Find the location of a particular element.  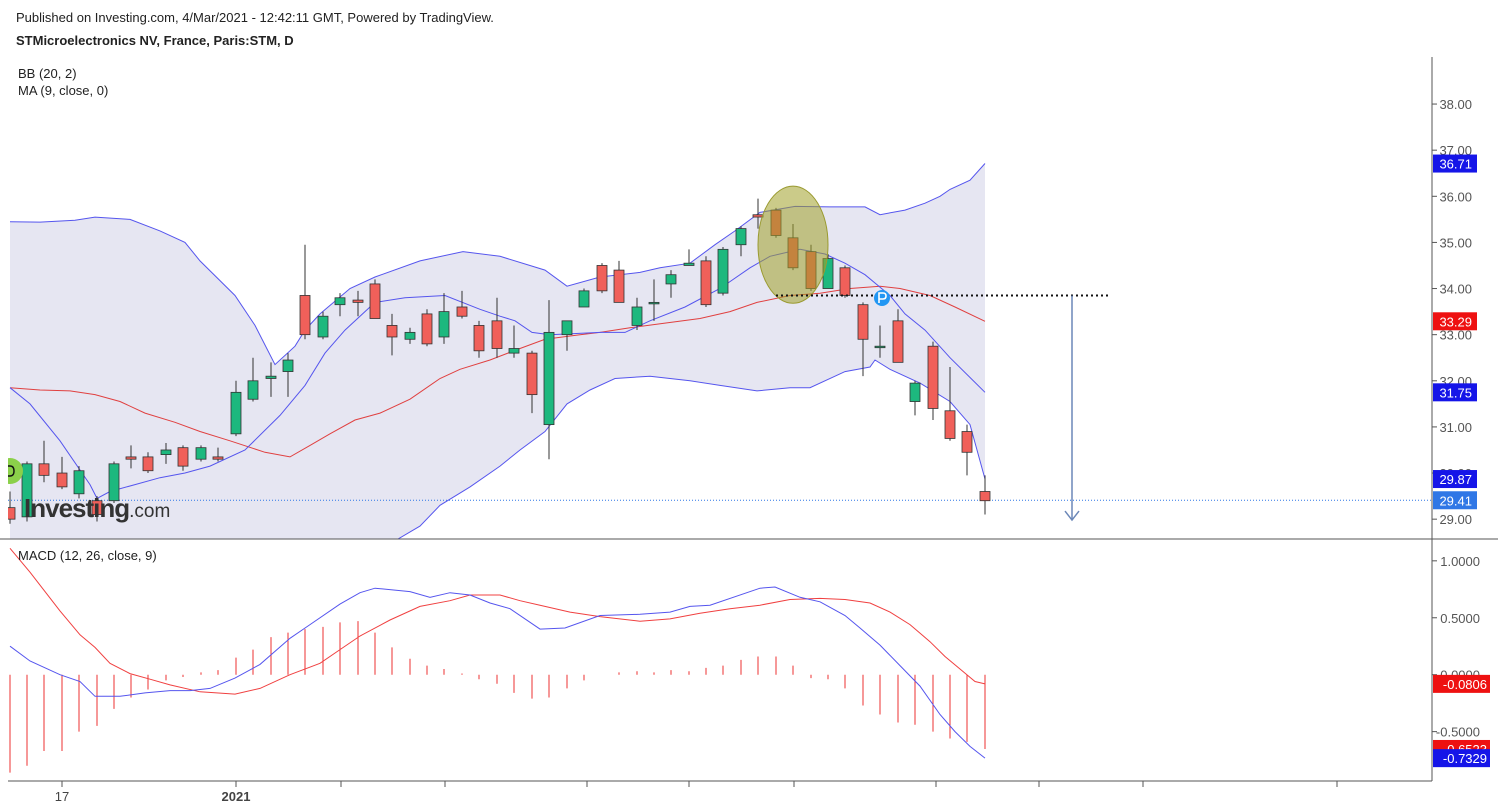

macd-tick-label: -0.5000 is located at coordinates (1458, 732).